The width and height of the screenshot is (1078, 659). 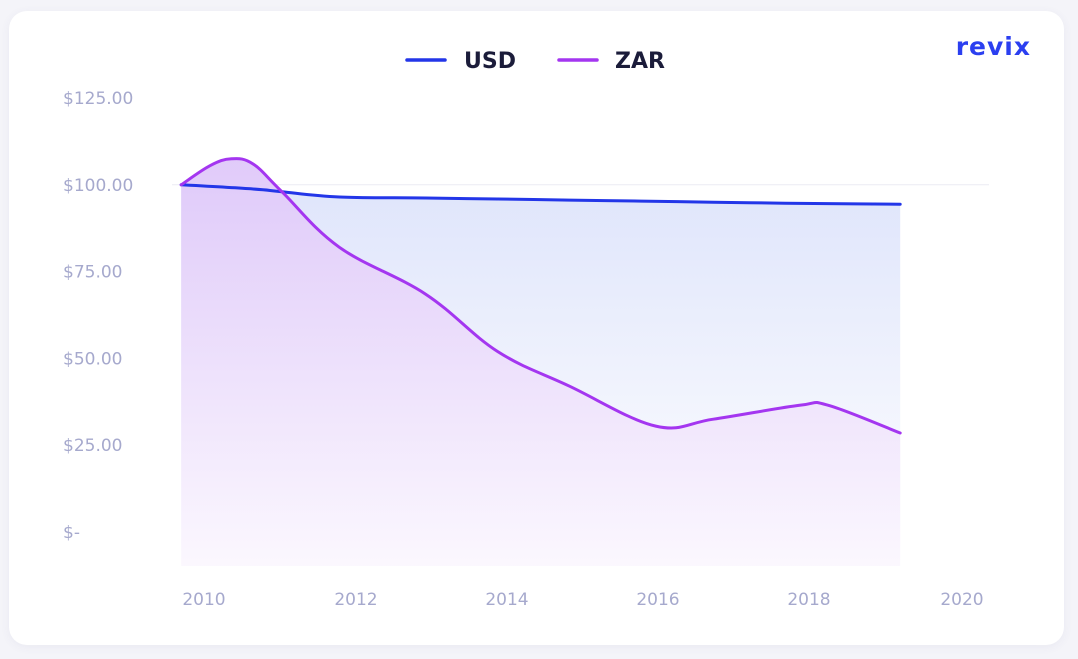 I want to click on y-tick-label: $100.00, so click(x=98, y=186).